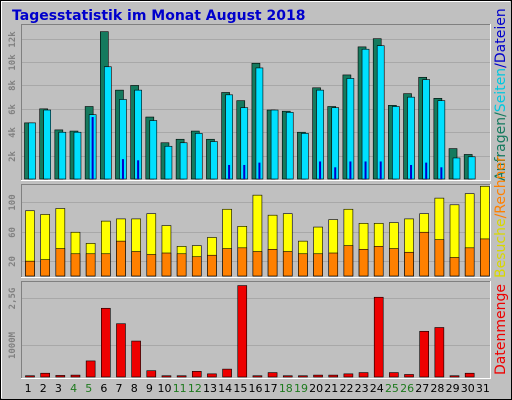  I want to click on x-tick-label: 11, so click(180, 388).